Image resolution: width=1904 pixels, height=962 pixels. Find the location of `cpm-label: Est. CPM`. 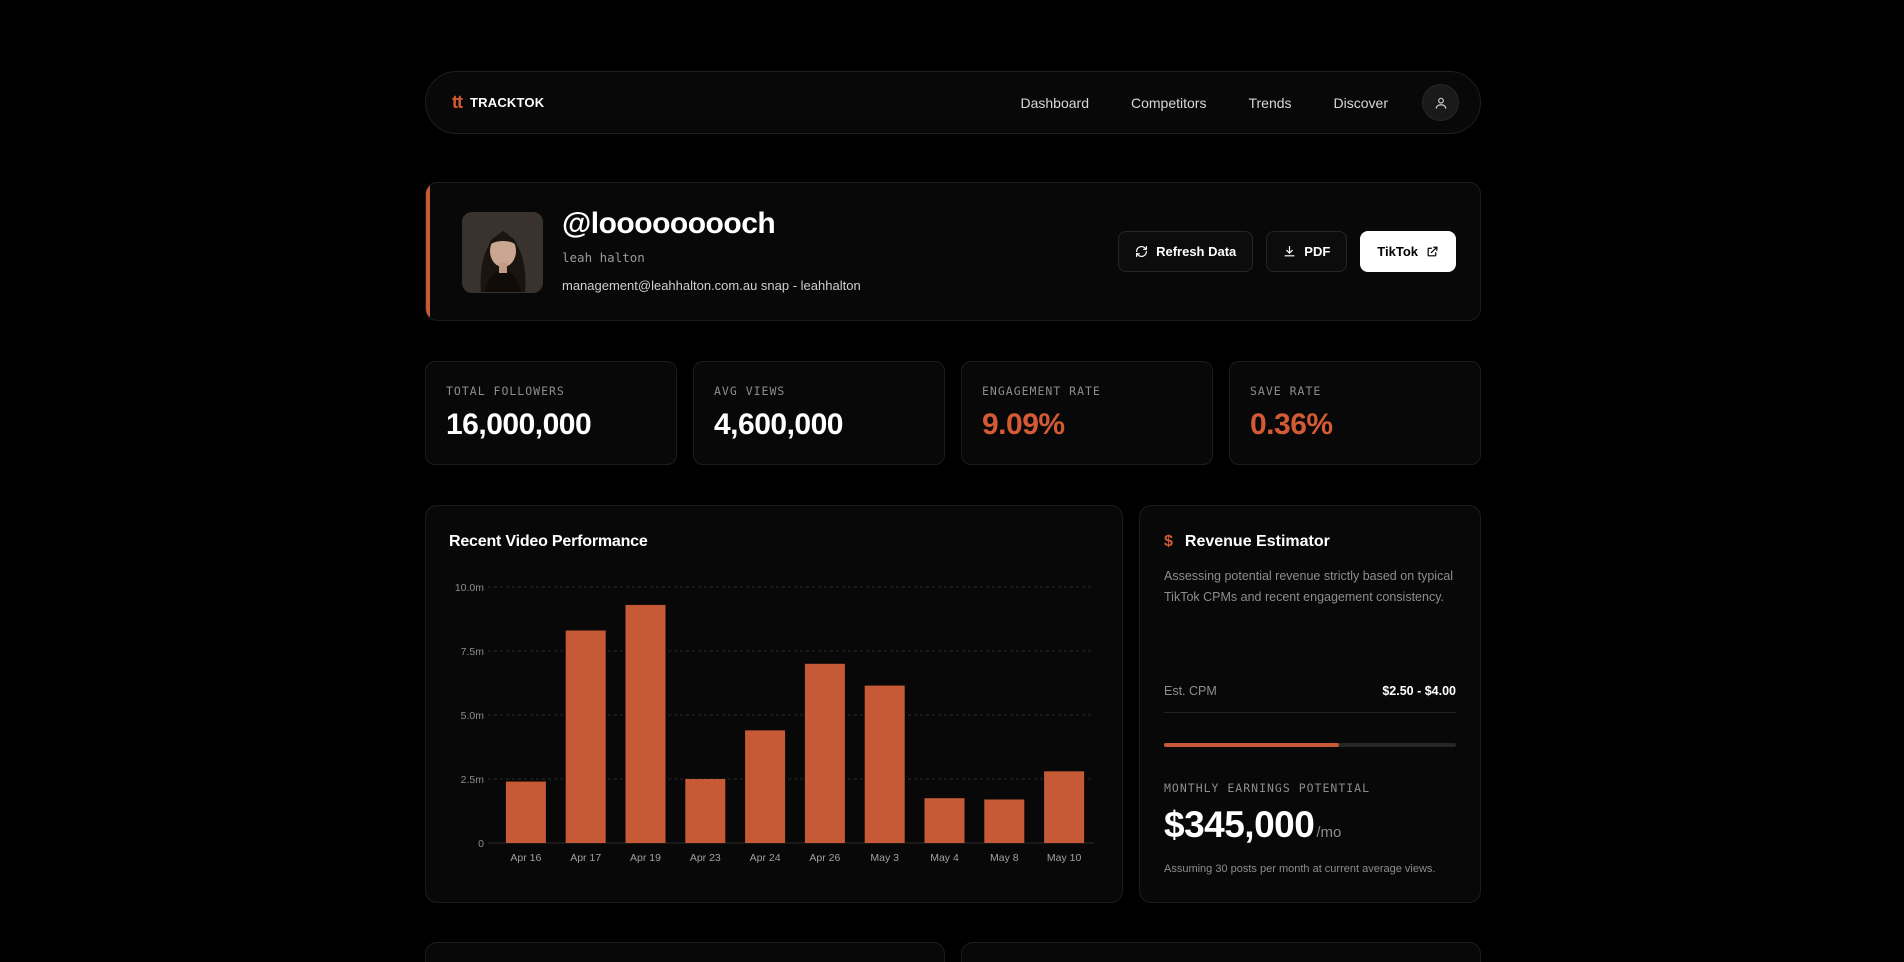

cpm-label: Est. CPM is located at coordinates (1190, 691).